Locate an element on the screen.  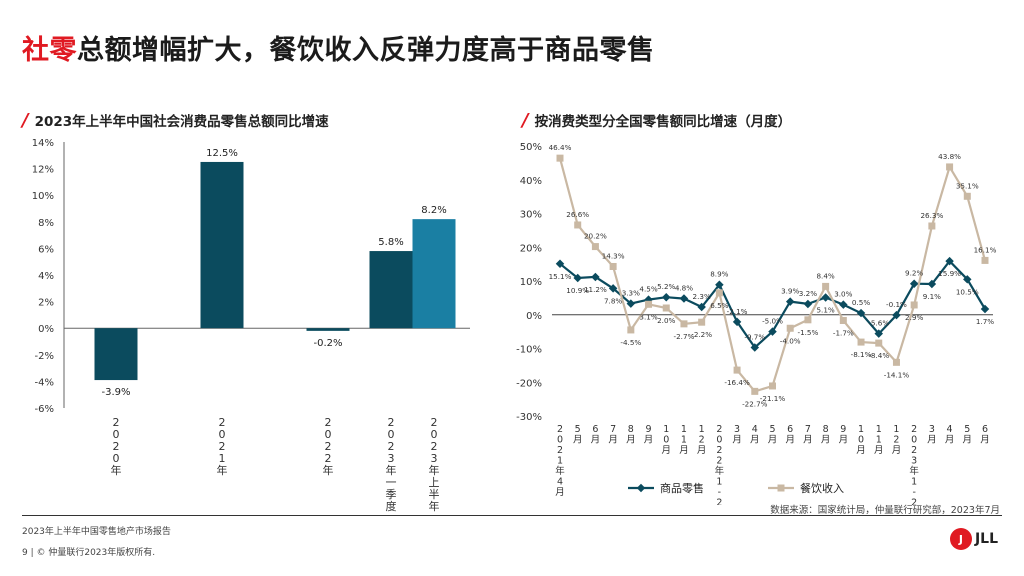
legend-label: 餐饮收入 is located at coordinates (822, 488).